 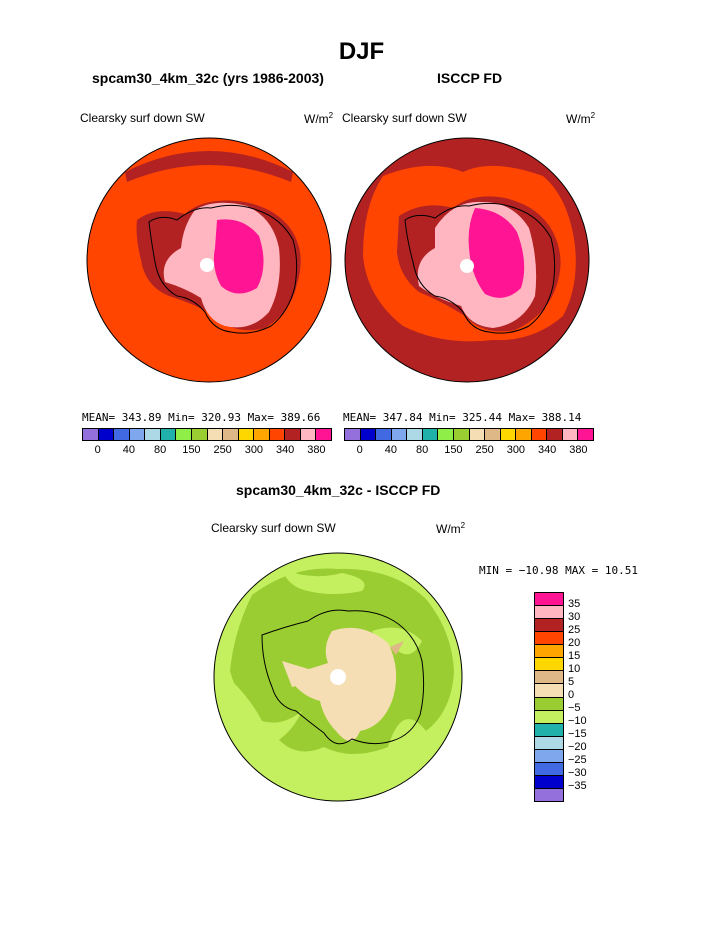 I want to click on left-stats: MEAN= 343.89 Min= 320.93 Max= 389.66, so click(x=201, y=417).